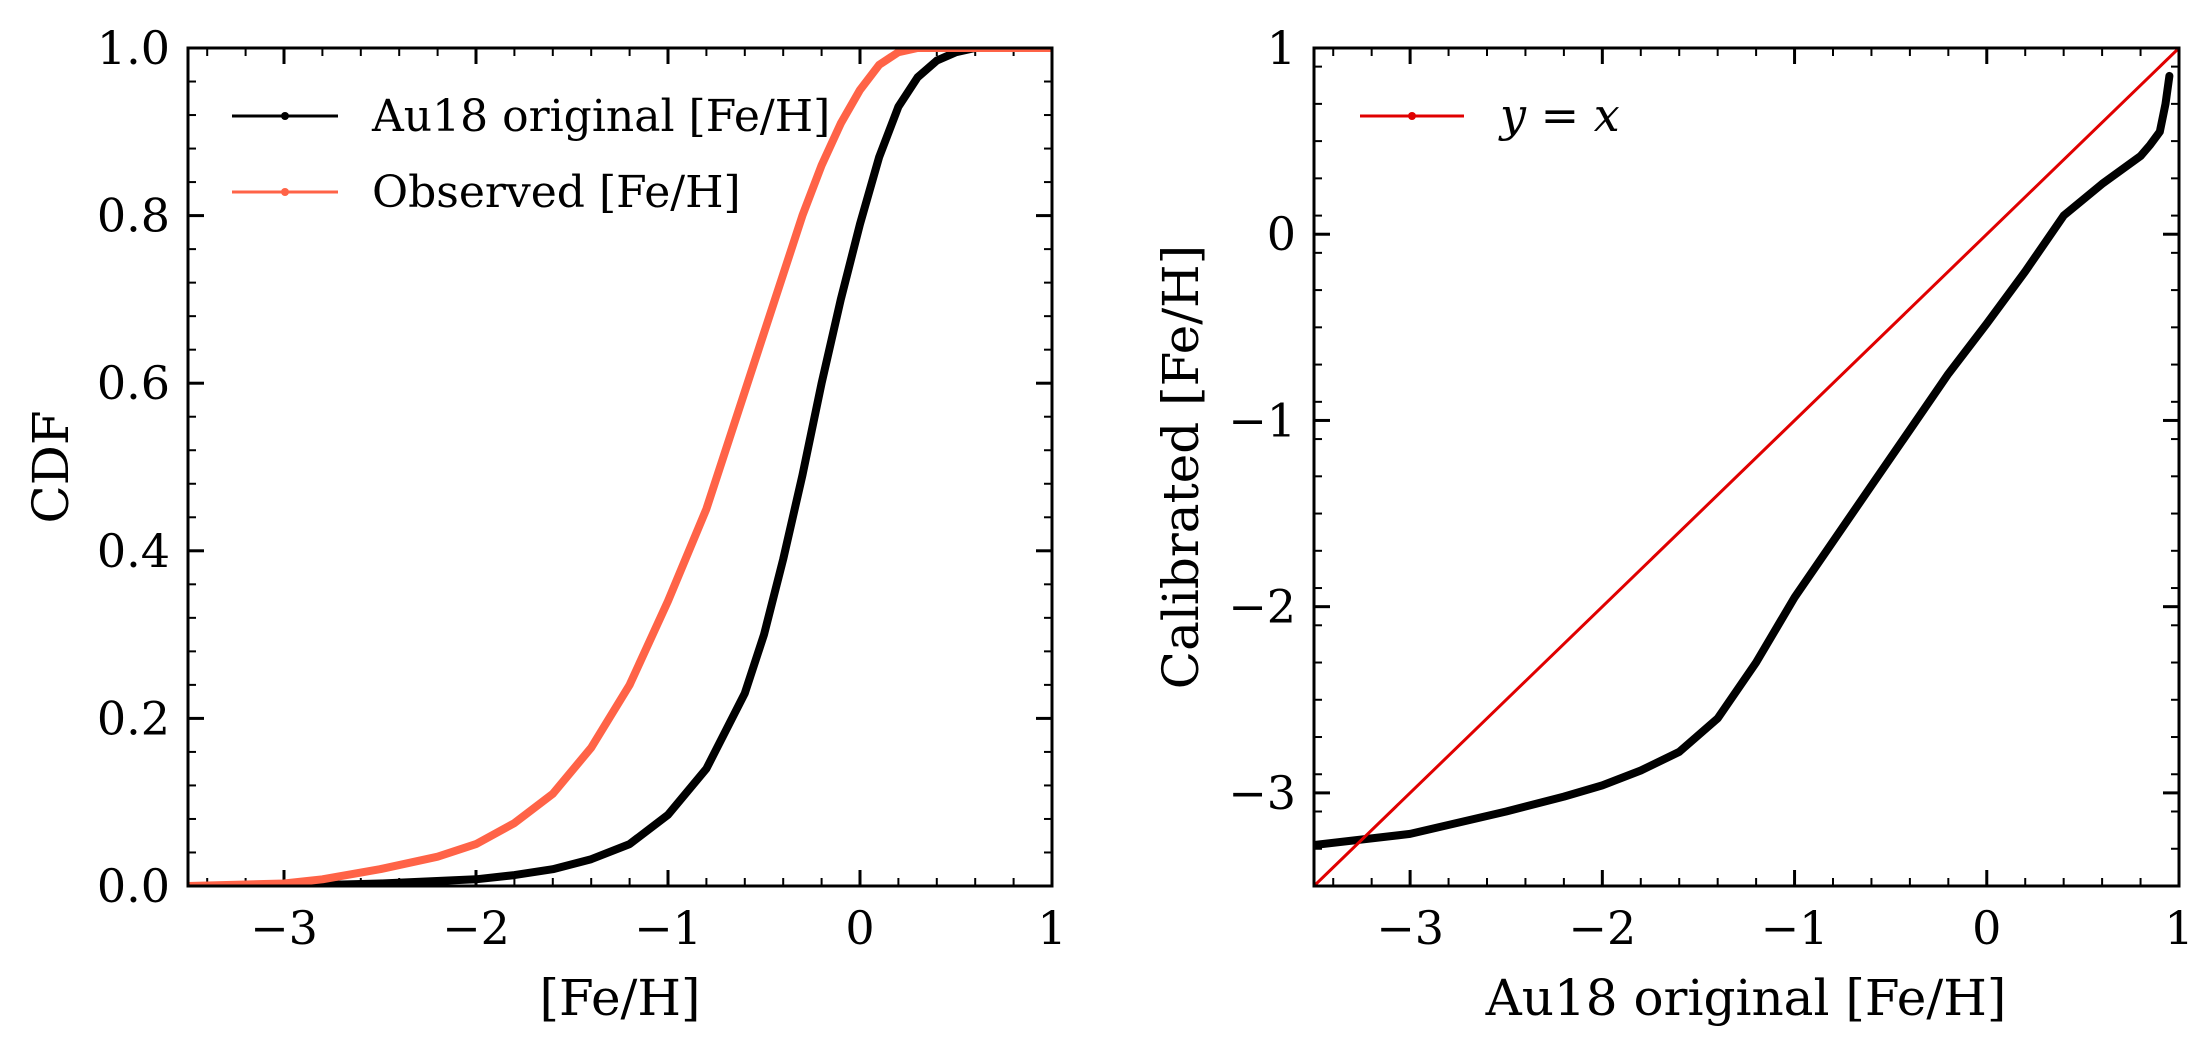  I want to click on y-tick-label: 1, so click(1281, 48).